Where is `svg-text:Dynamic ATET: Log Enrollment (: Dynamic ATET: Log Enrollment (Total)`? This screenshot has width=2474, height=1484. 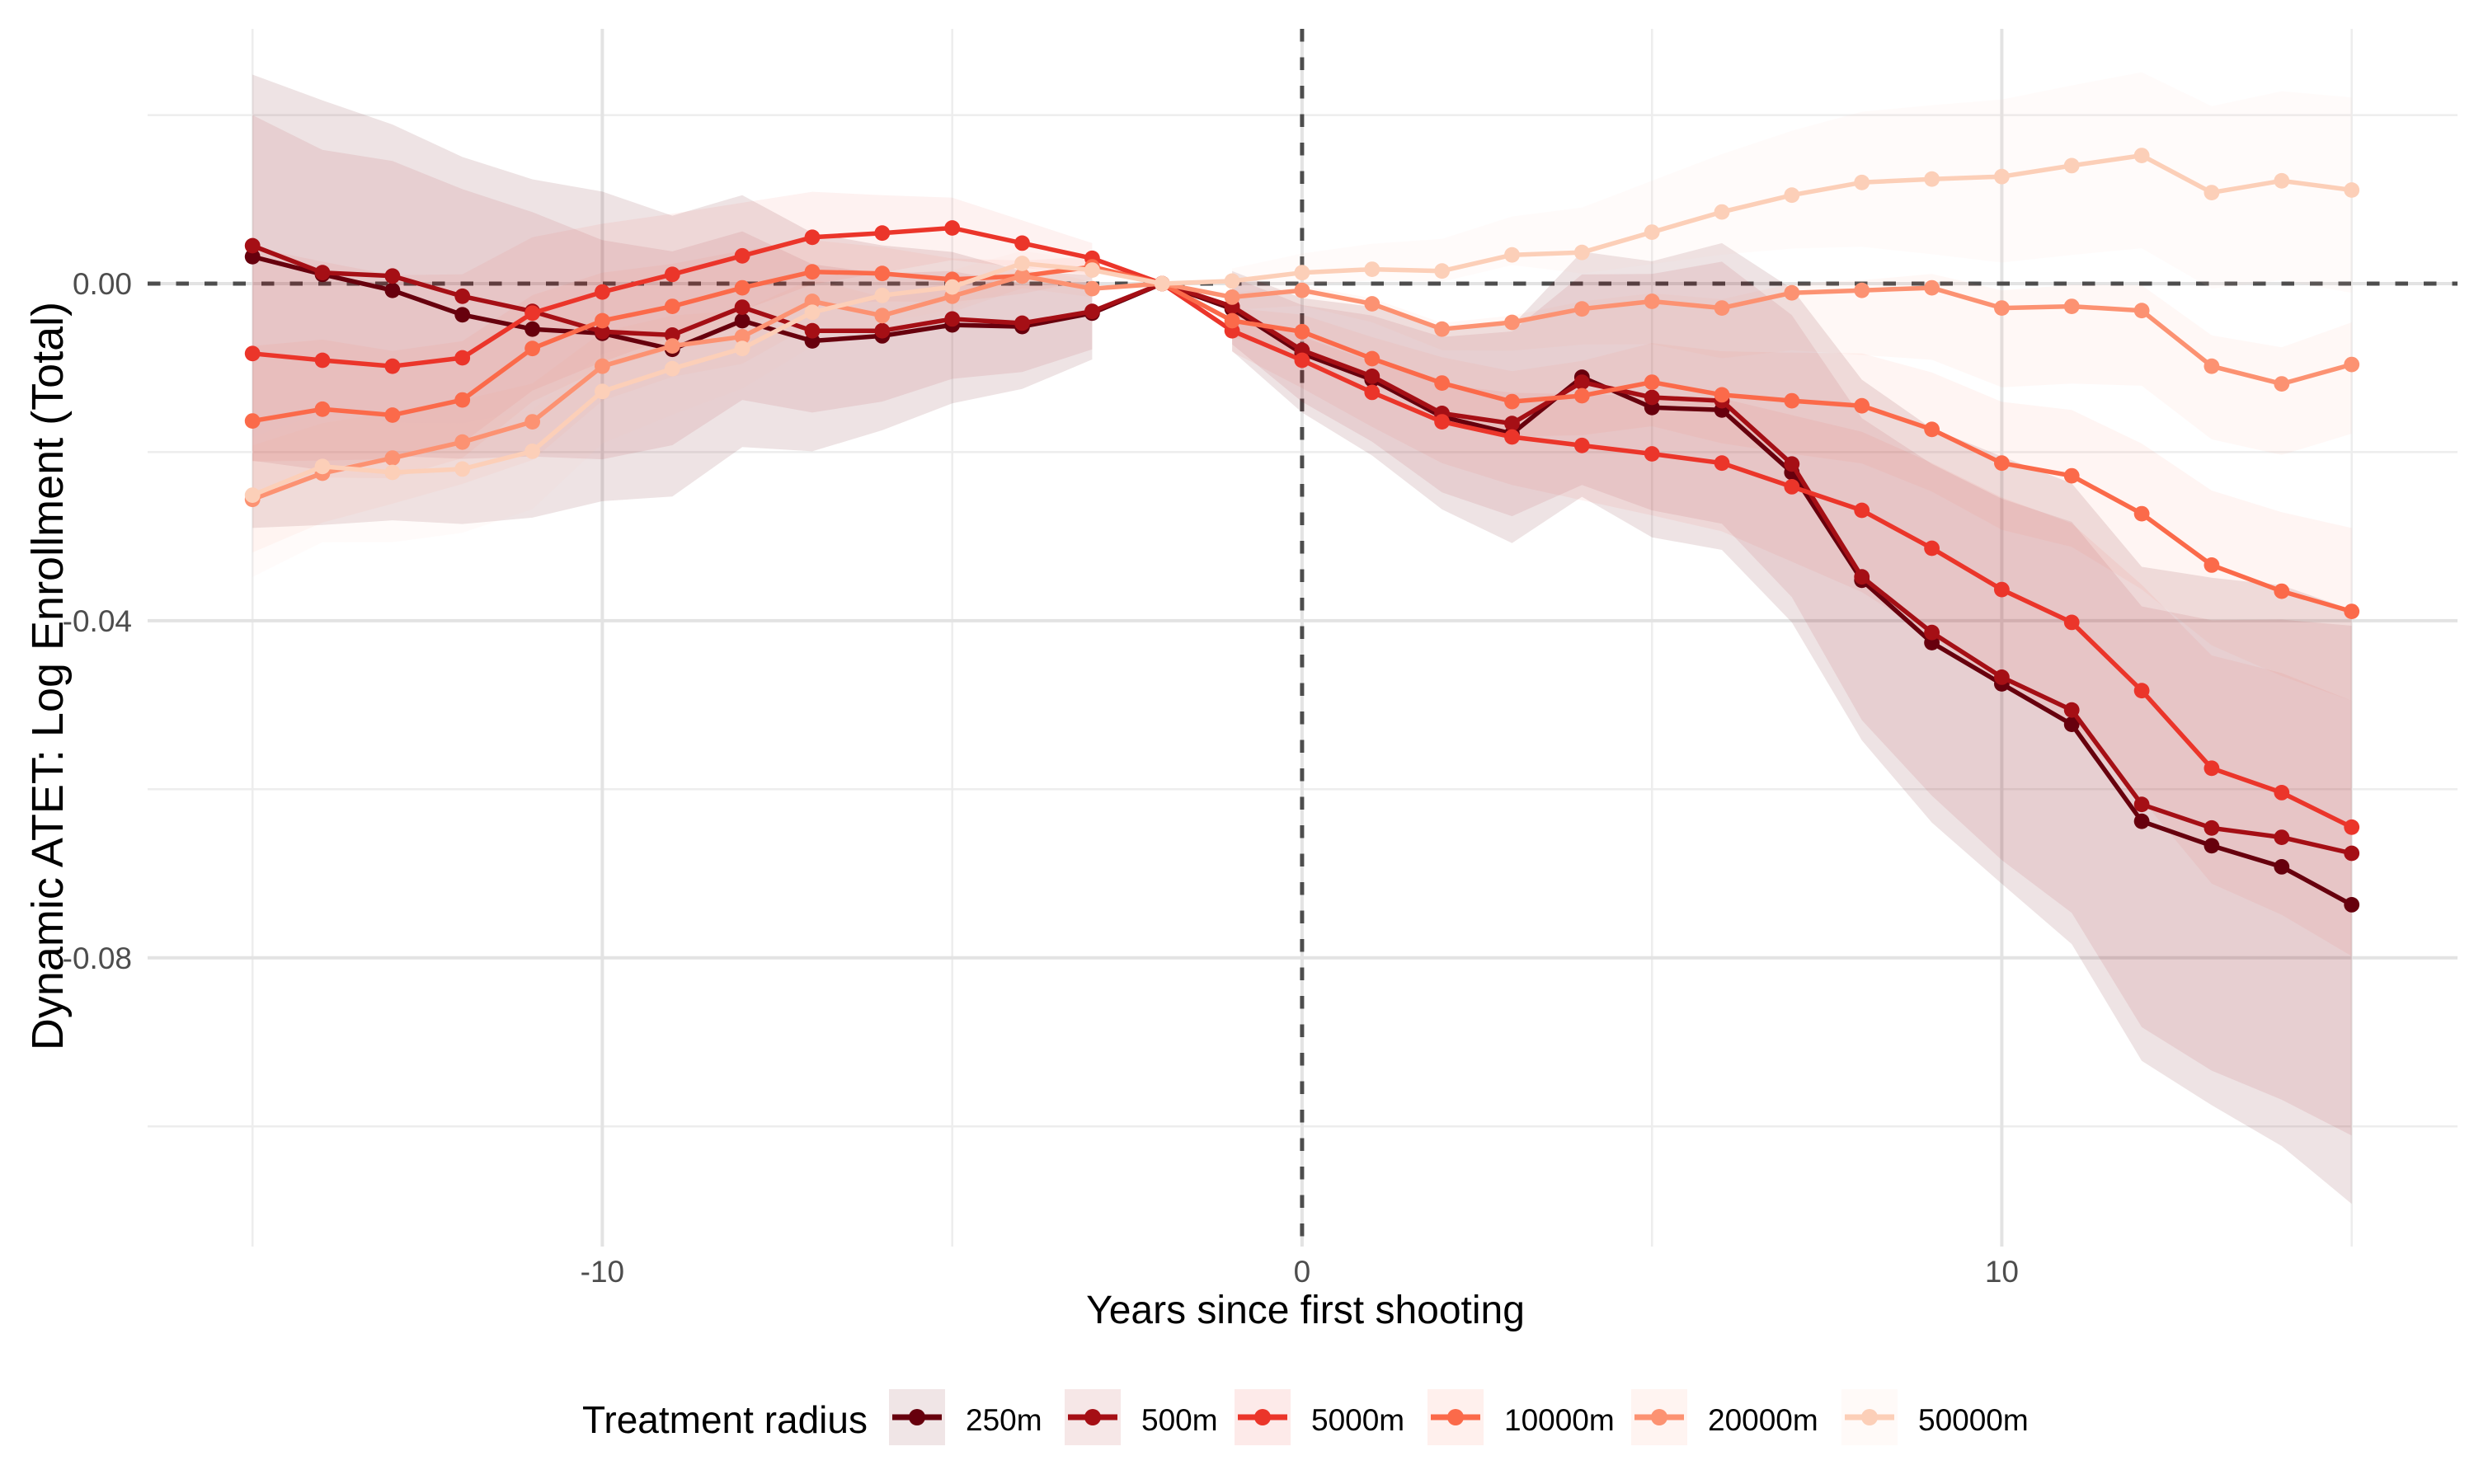
svg-text:Dynamic ATET: Log Enrollment (: Dynamic ATET: Log Enrollment (Total) is located at coordinates (48, 676).